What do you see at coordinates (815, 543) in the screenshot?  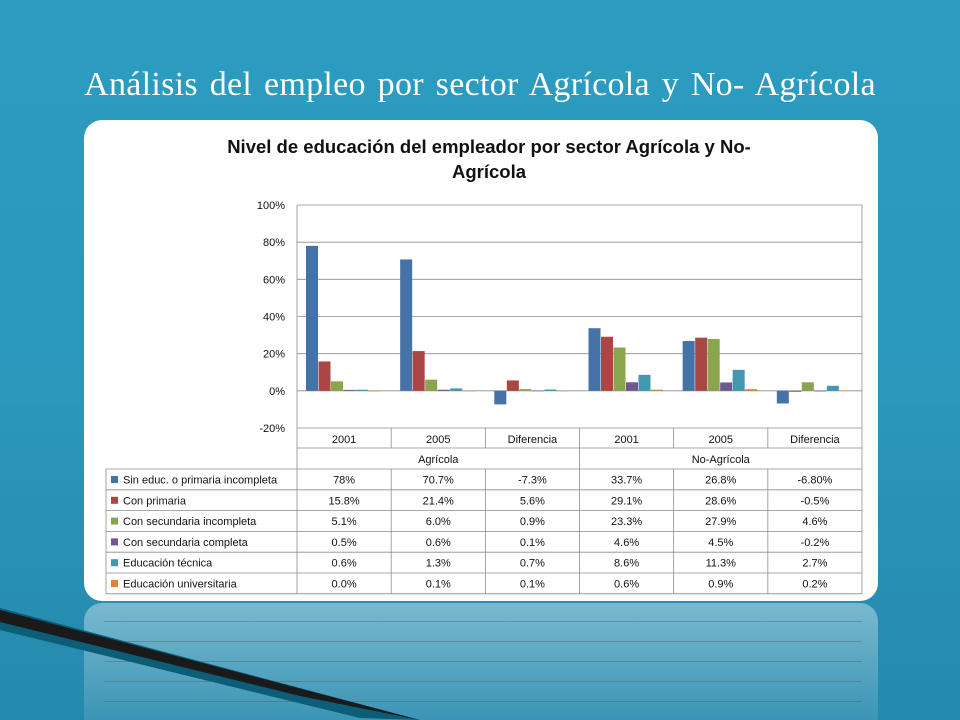 I see `table-value: -0.2%` at bounding box center [815, 543].